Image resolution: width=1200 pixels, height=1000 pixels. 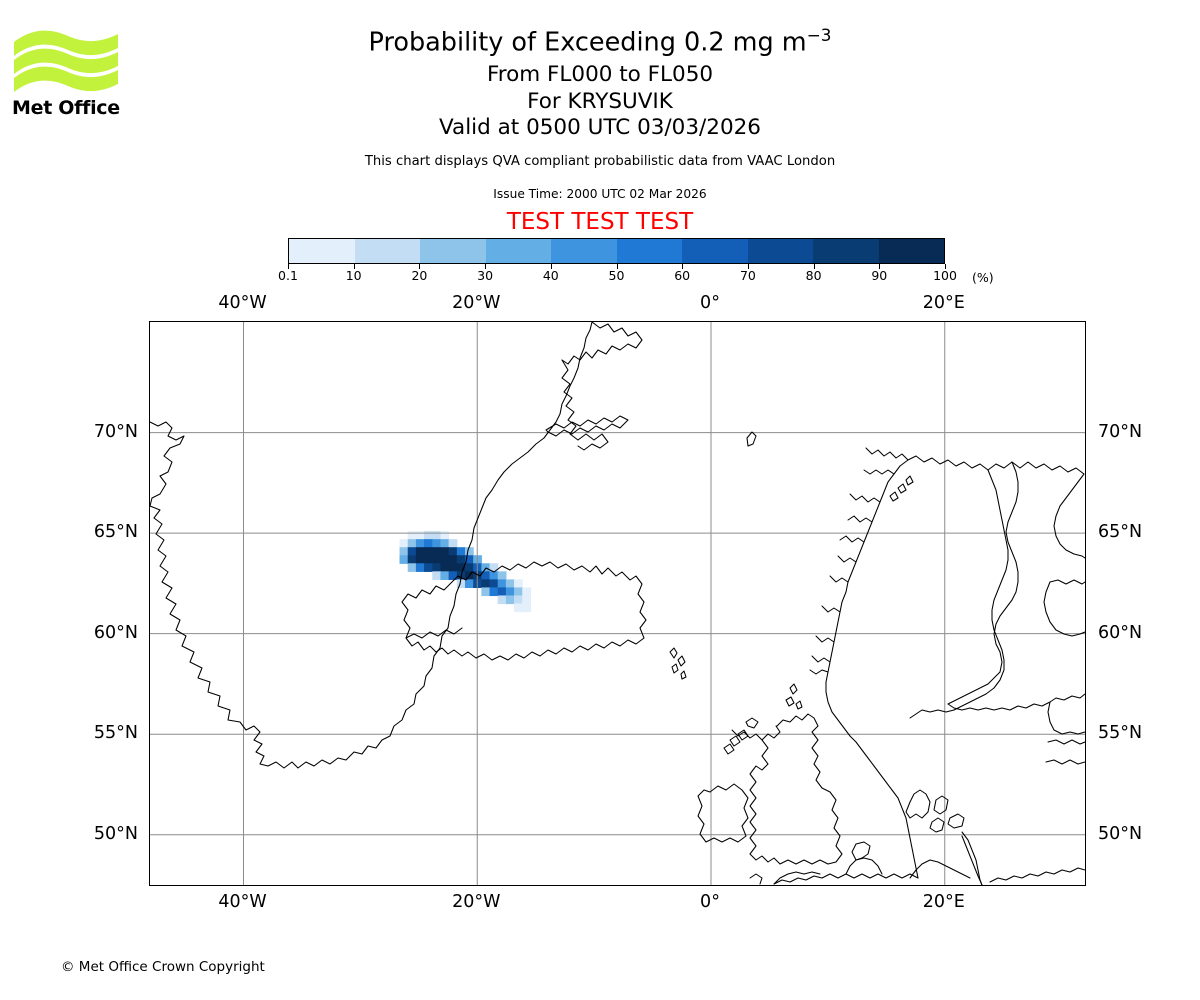 I want to click on copyright-notice: © Met Office Crown Copyright, so click(x=163, y=967).